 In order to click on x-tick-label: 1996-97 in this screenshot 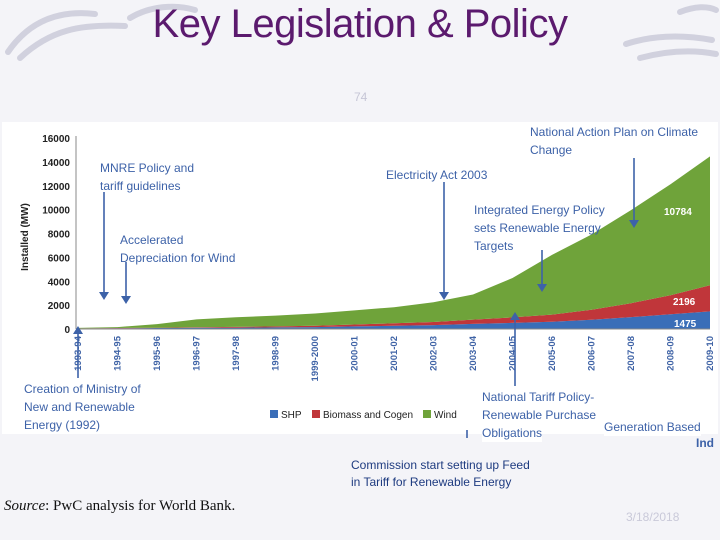, I will do `click(197, 353)`.